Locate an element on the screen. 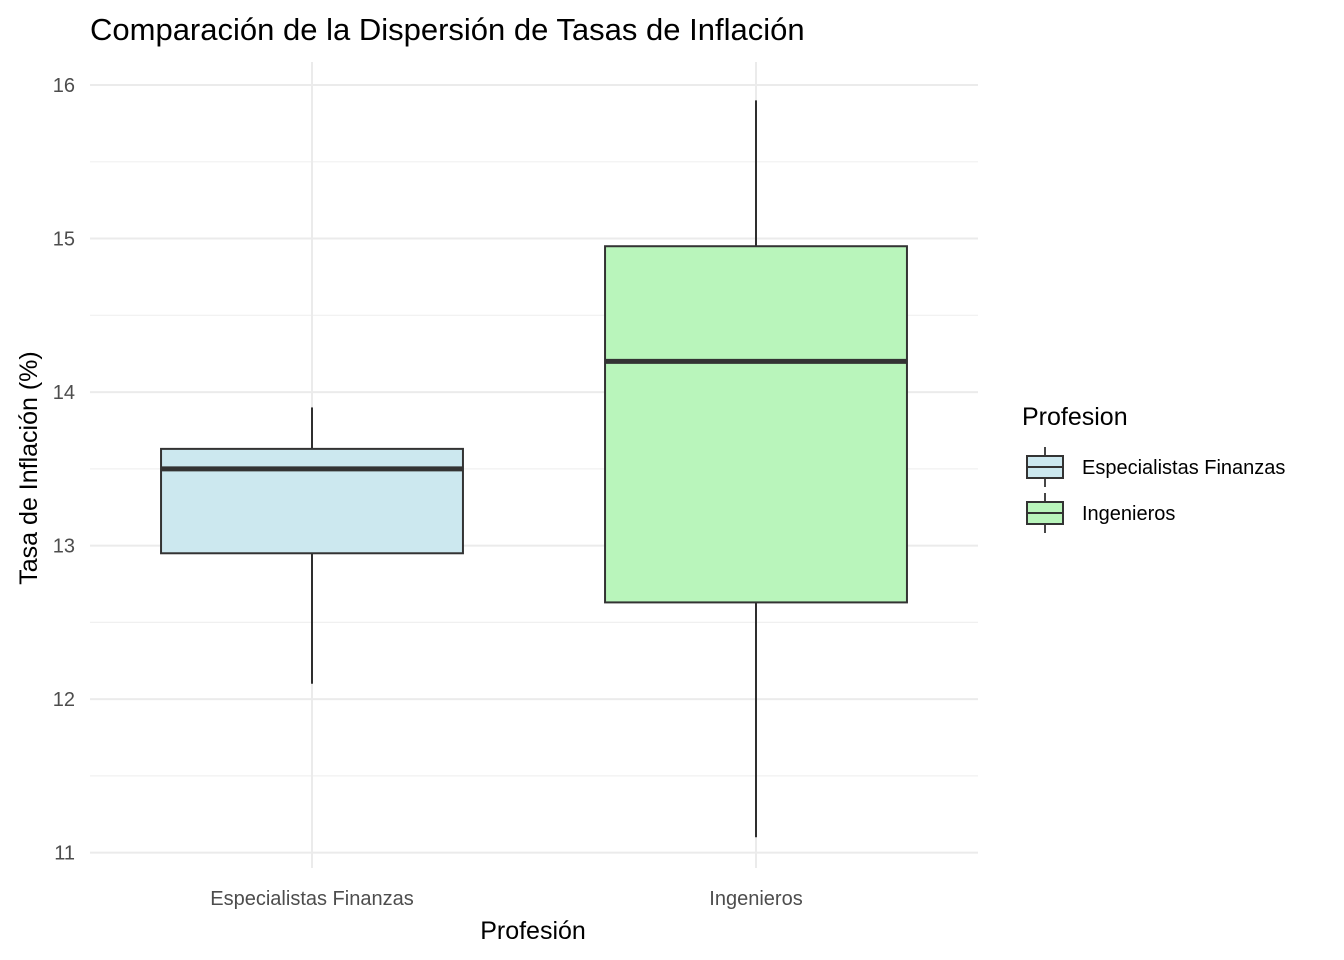 This screenshot has height=960, width=1344. y-tick-label: 14 is located at coordinates (64, 393).